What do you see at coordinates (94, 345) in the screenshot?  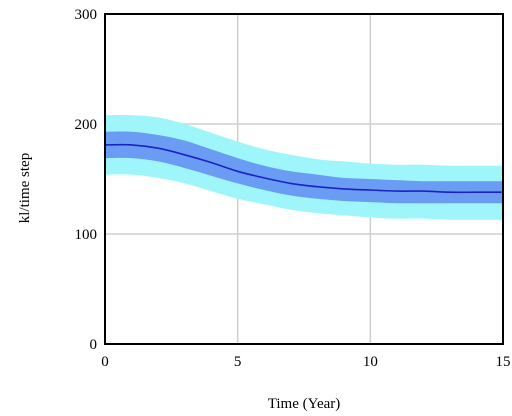 I see `y-tick-label-0: 0` at bounding box center [94, 345].